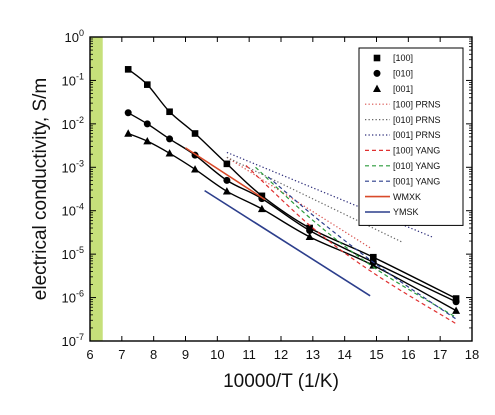  I want to click on series-100-prns, so click(298, 202).